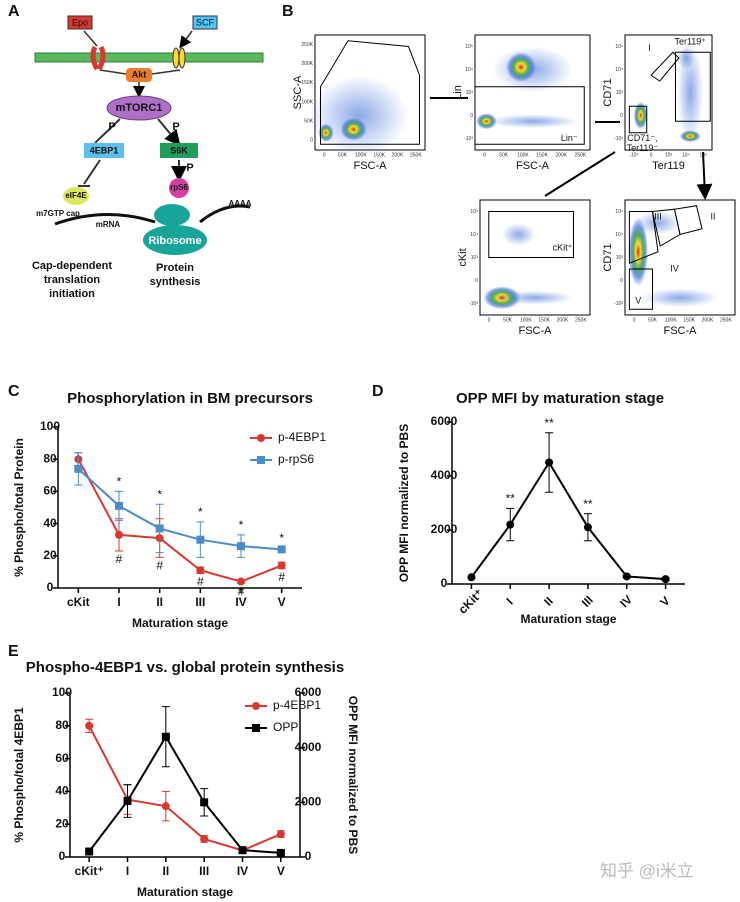  What do you see at coordinates (19, 775) in the screenshot?
I see `y-axis-label: % Phospho/total 4EBP1` at bounding box center [19, 775].